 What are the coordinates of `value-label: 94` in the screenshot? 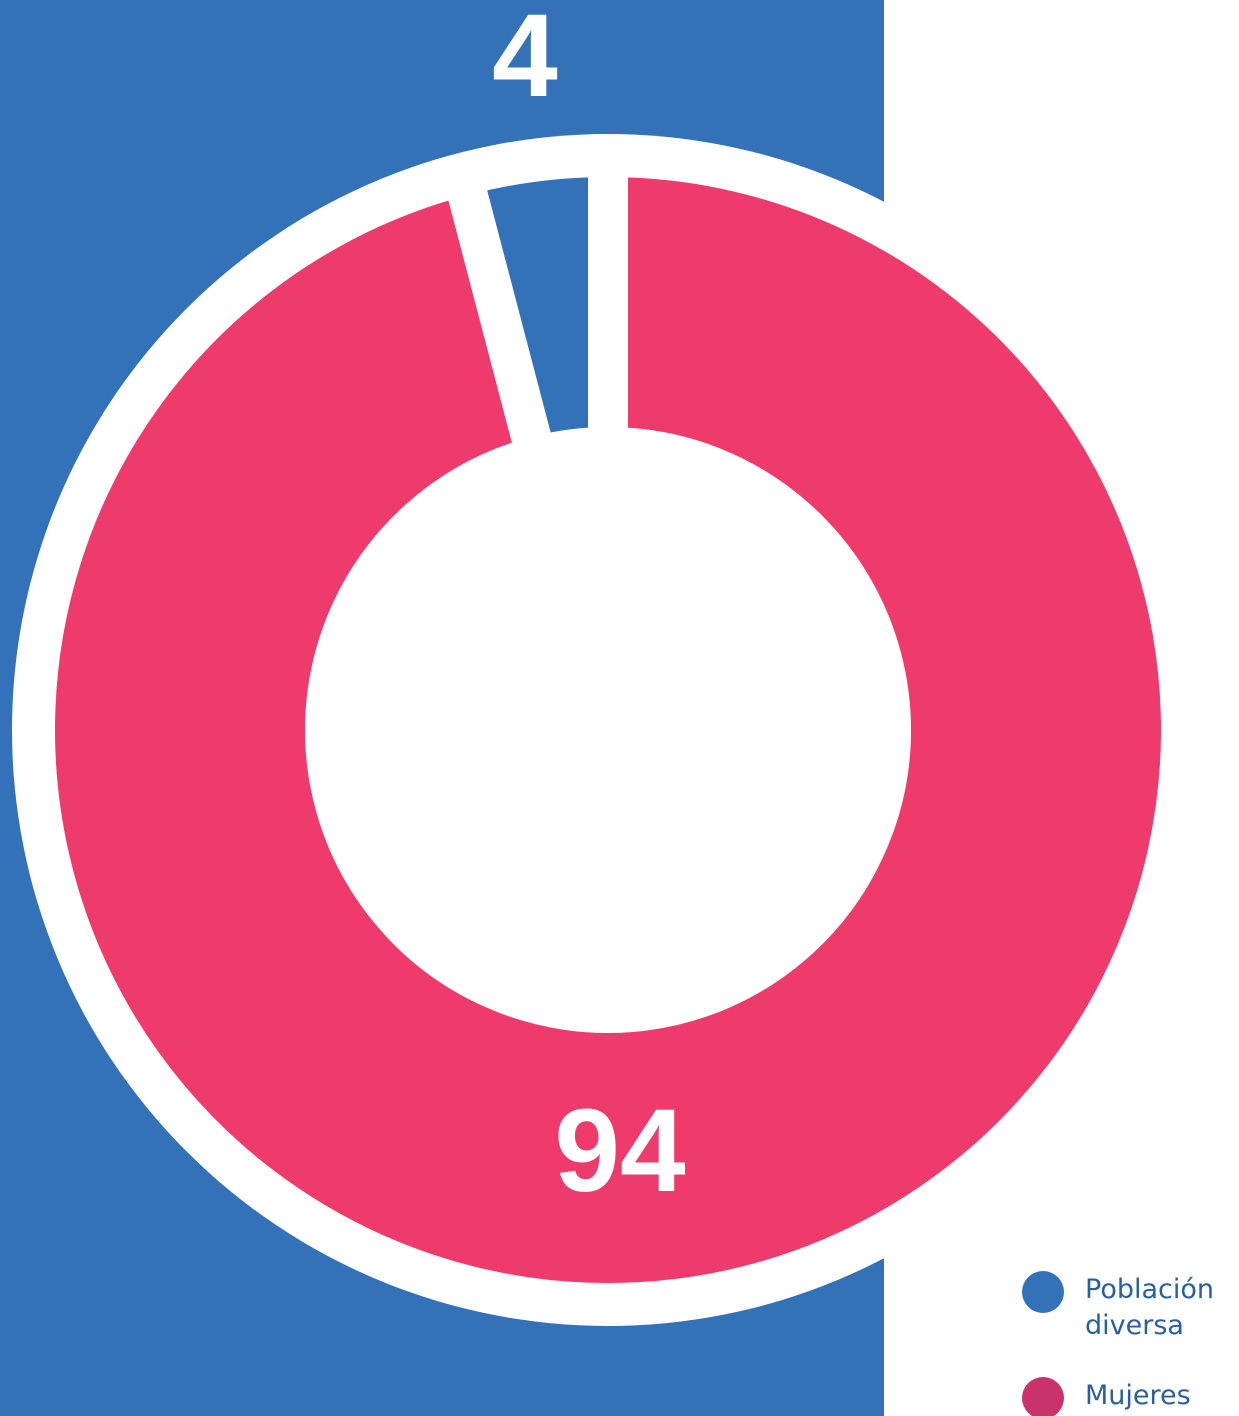 It's located at (619, 1151).